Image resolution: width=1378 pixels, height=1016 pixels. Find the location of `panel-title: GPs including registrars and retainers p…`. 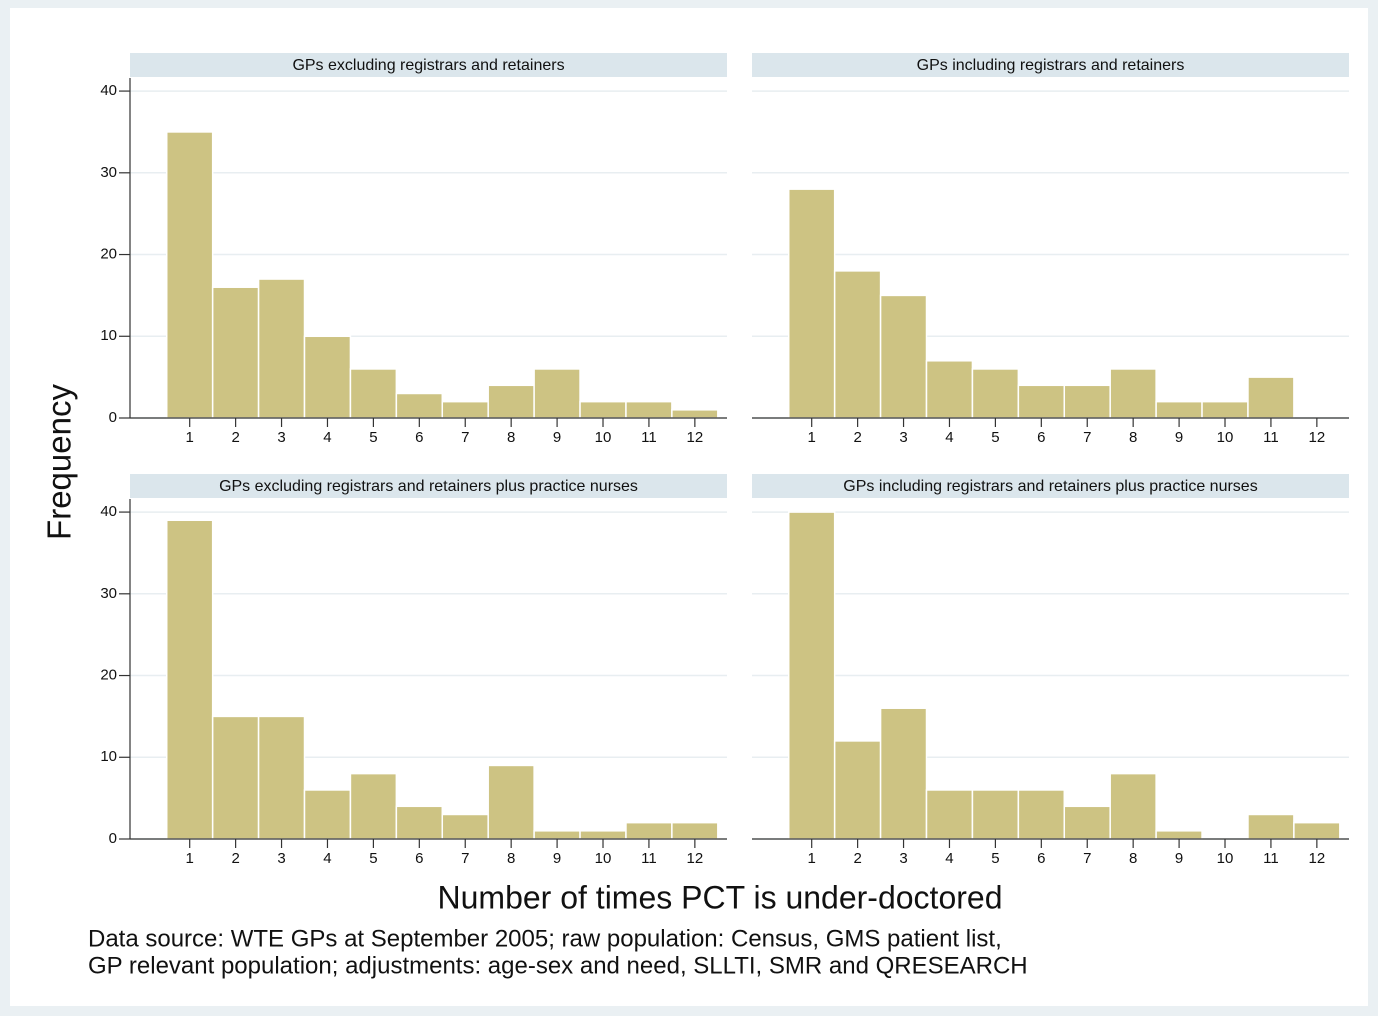

panel-title: GPs including registrars and retainers p… is located at coordinates (1050, 486).